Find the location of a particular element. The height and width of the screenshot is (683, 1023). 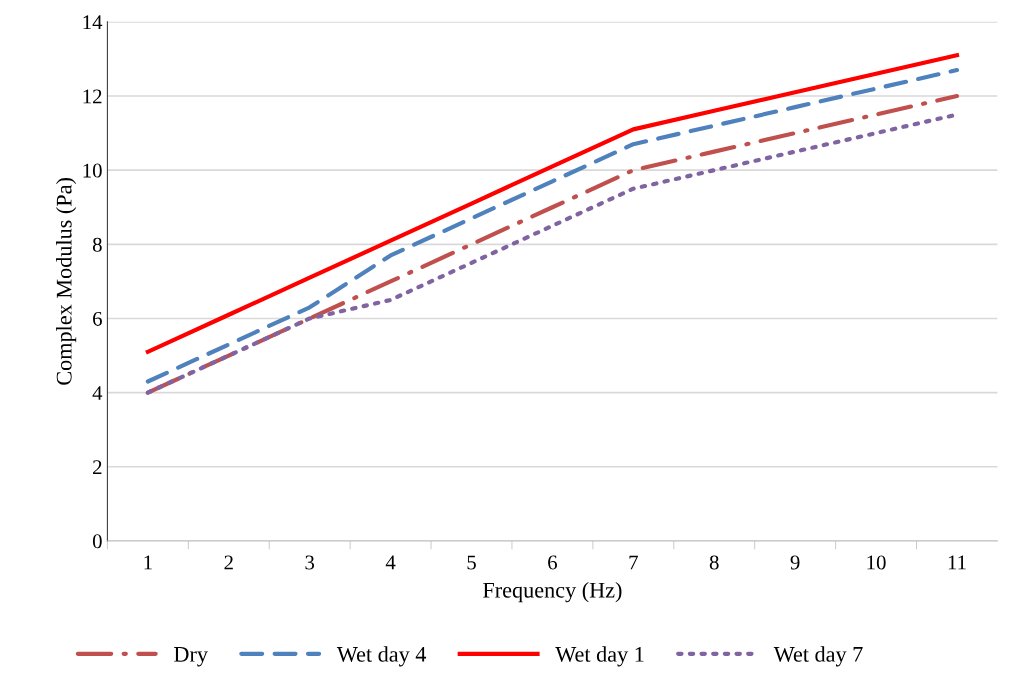

y-tick-label: 14 is located at coordinates (93, 22).